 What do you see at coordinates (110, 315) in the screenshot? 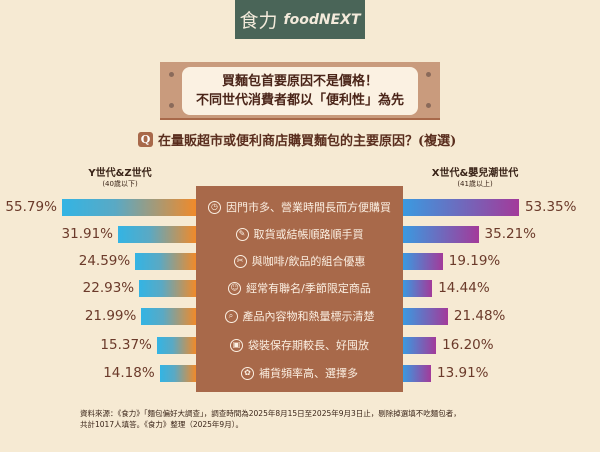
I see `value-label-left: 21.99%` at bounding box center [110, 315].